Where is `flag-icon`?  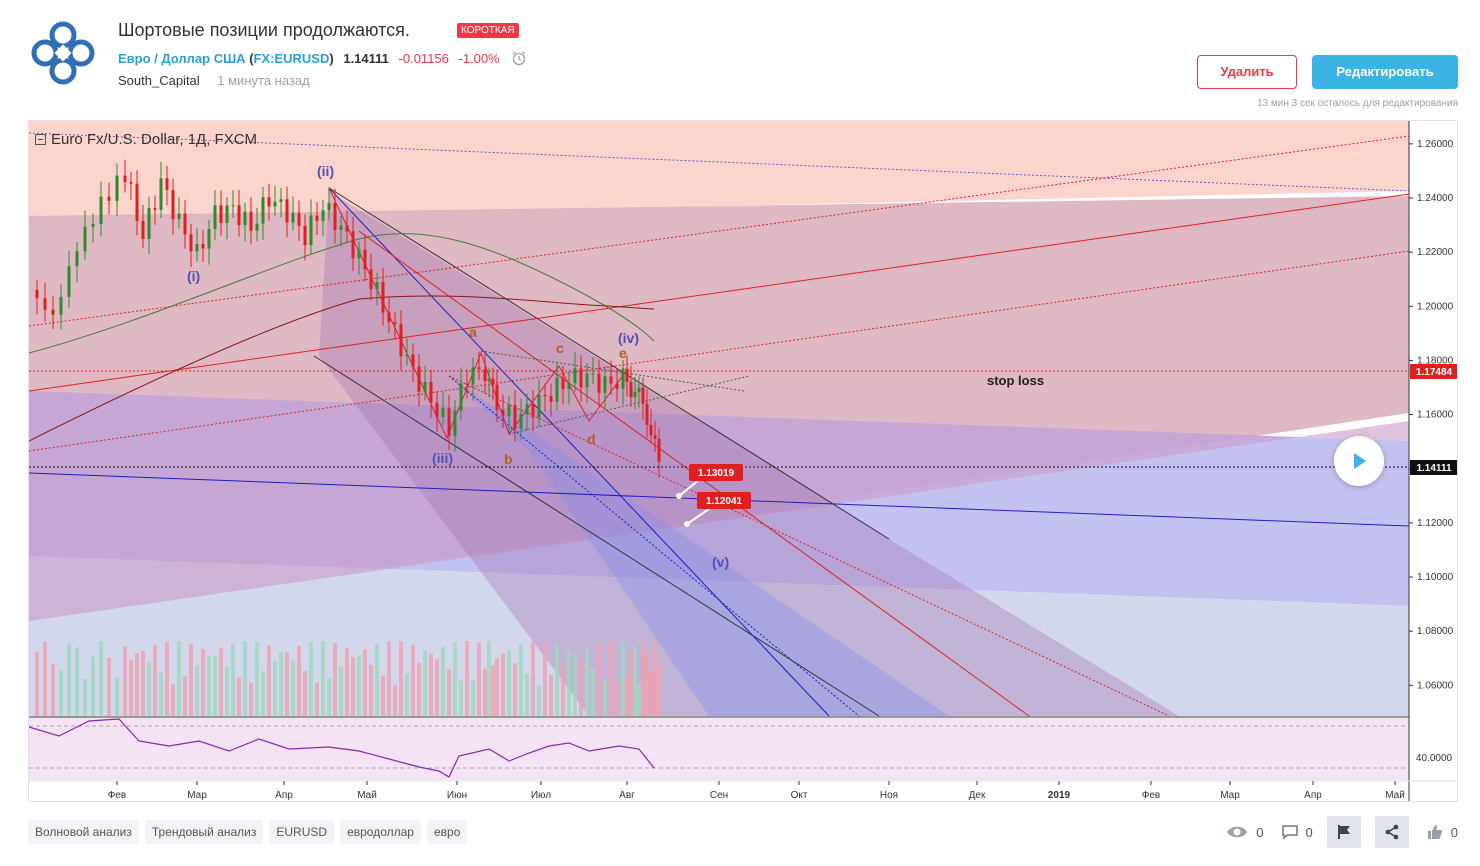 flag-icon is located at coordinates (1343, 832).